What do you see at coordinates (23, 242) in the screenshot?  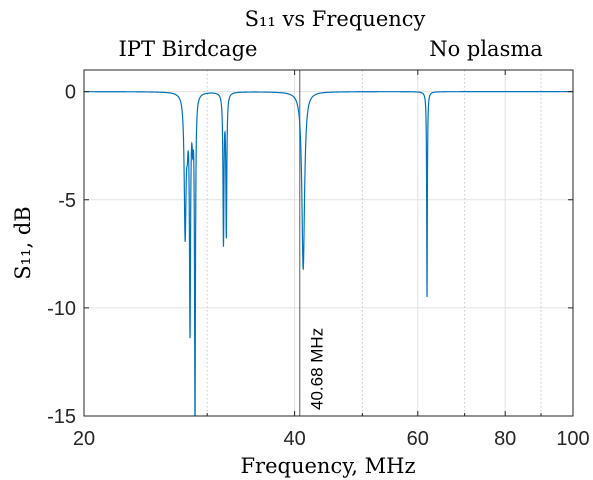 I see `y-axis-label: S₁₁, dB` at bounding box center [23, 242].